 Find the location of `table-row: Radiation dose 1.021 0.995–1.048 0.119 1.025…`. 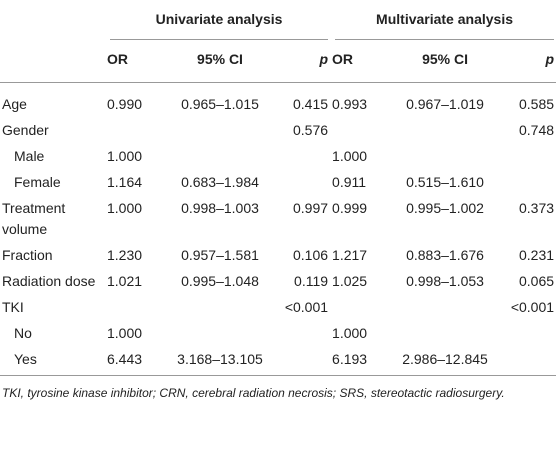

table-row: Radiation dose 1.021 0.995–1.048 0.119 1.025… is located at coordinates (278, 282).